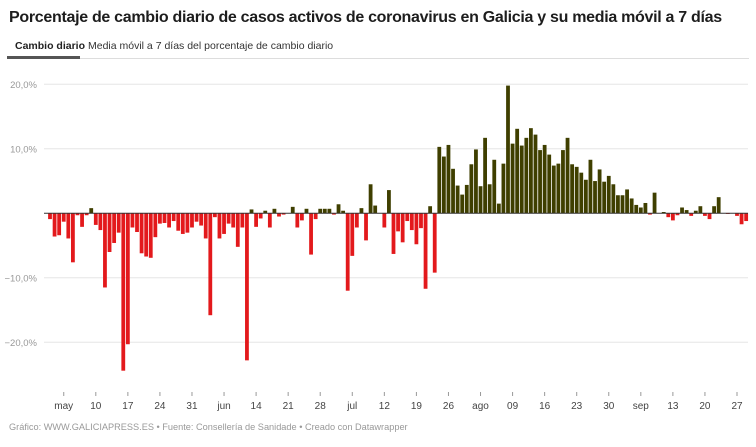 The width and height of the screenshot is (756, 447). What do you see at coordinates (50, 46) in the screenshot?
I see `tab-cambio-diario: Cambio diario` at bounding box center [50, 46].